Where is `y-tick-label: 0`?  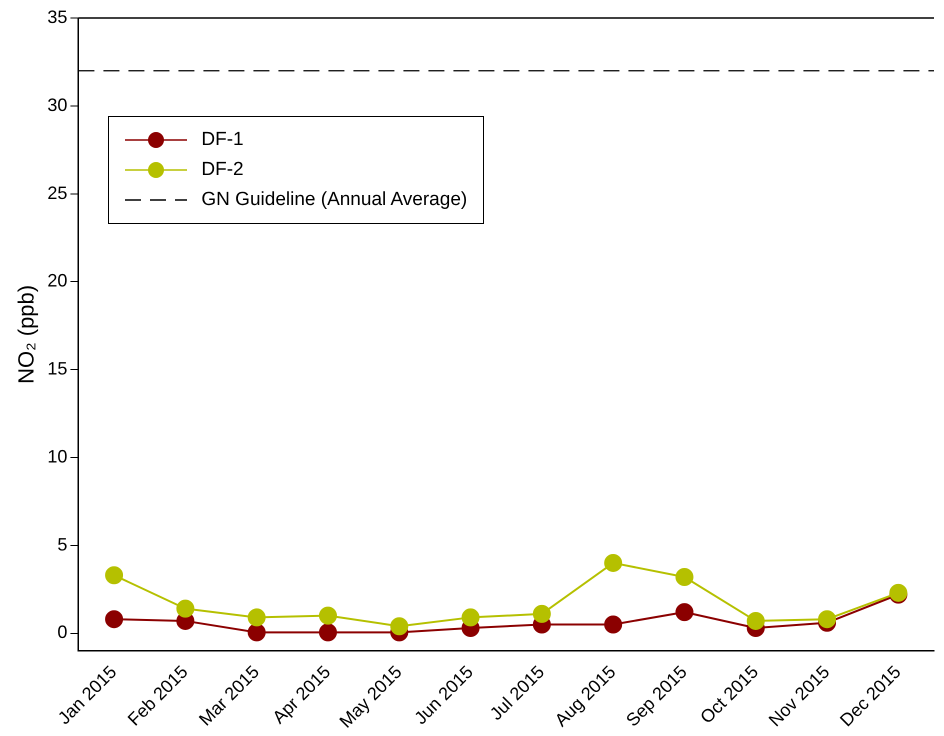
y-tick-label: 0 is located at coordinates (62, 632).